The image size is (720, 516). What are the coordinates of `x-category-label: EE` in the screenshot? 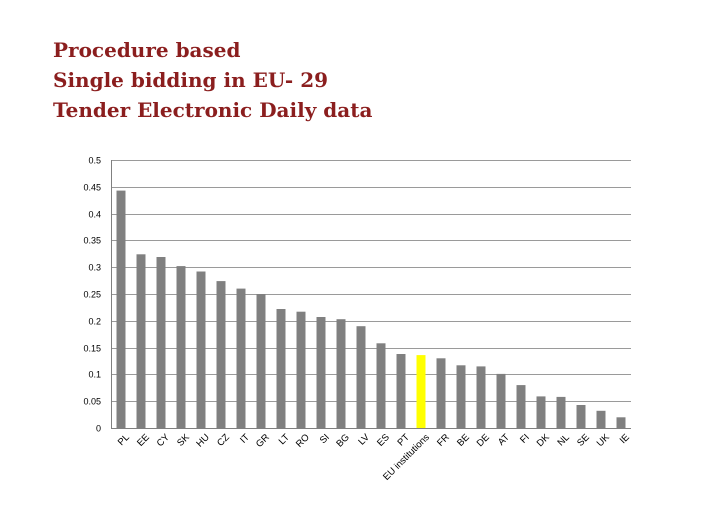 It's located at (143, 440).